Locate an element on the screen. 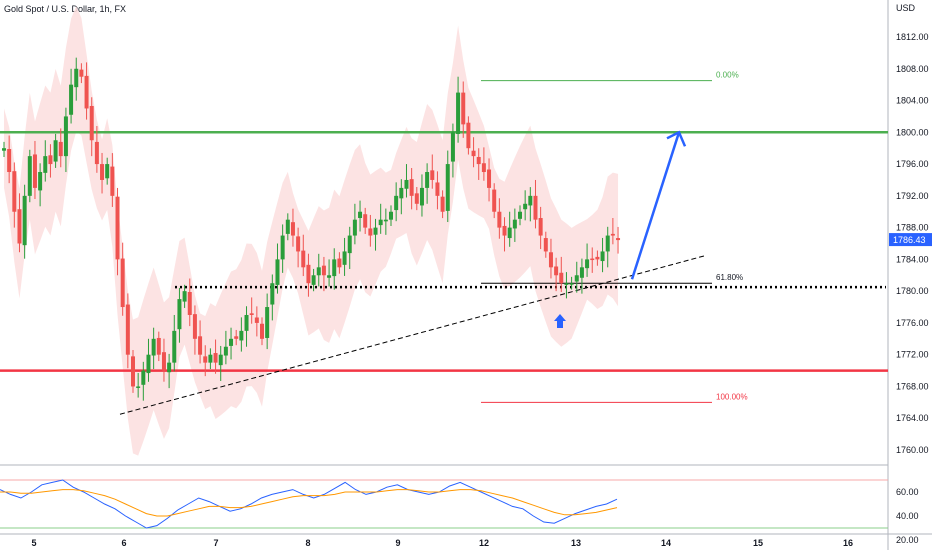  rsi-tick-label: 40.00 is located at coordinates (907, 516).